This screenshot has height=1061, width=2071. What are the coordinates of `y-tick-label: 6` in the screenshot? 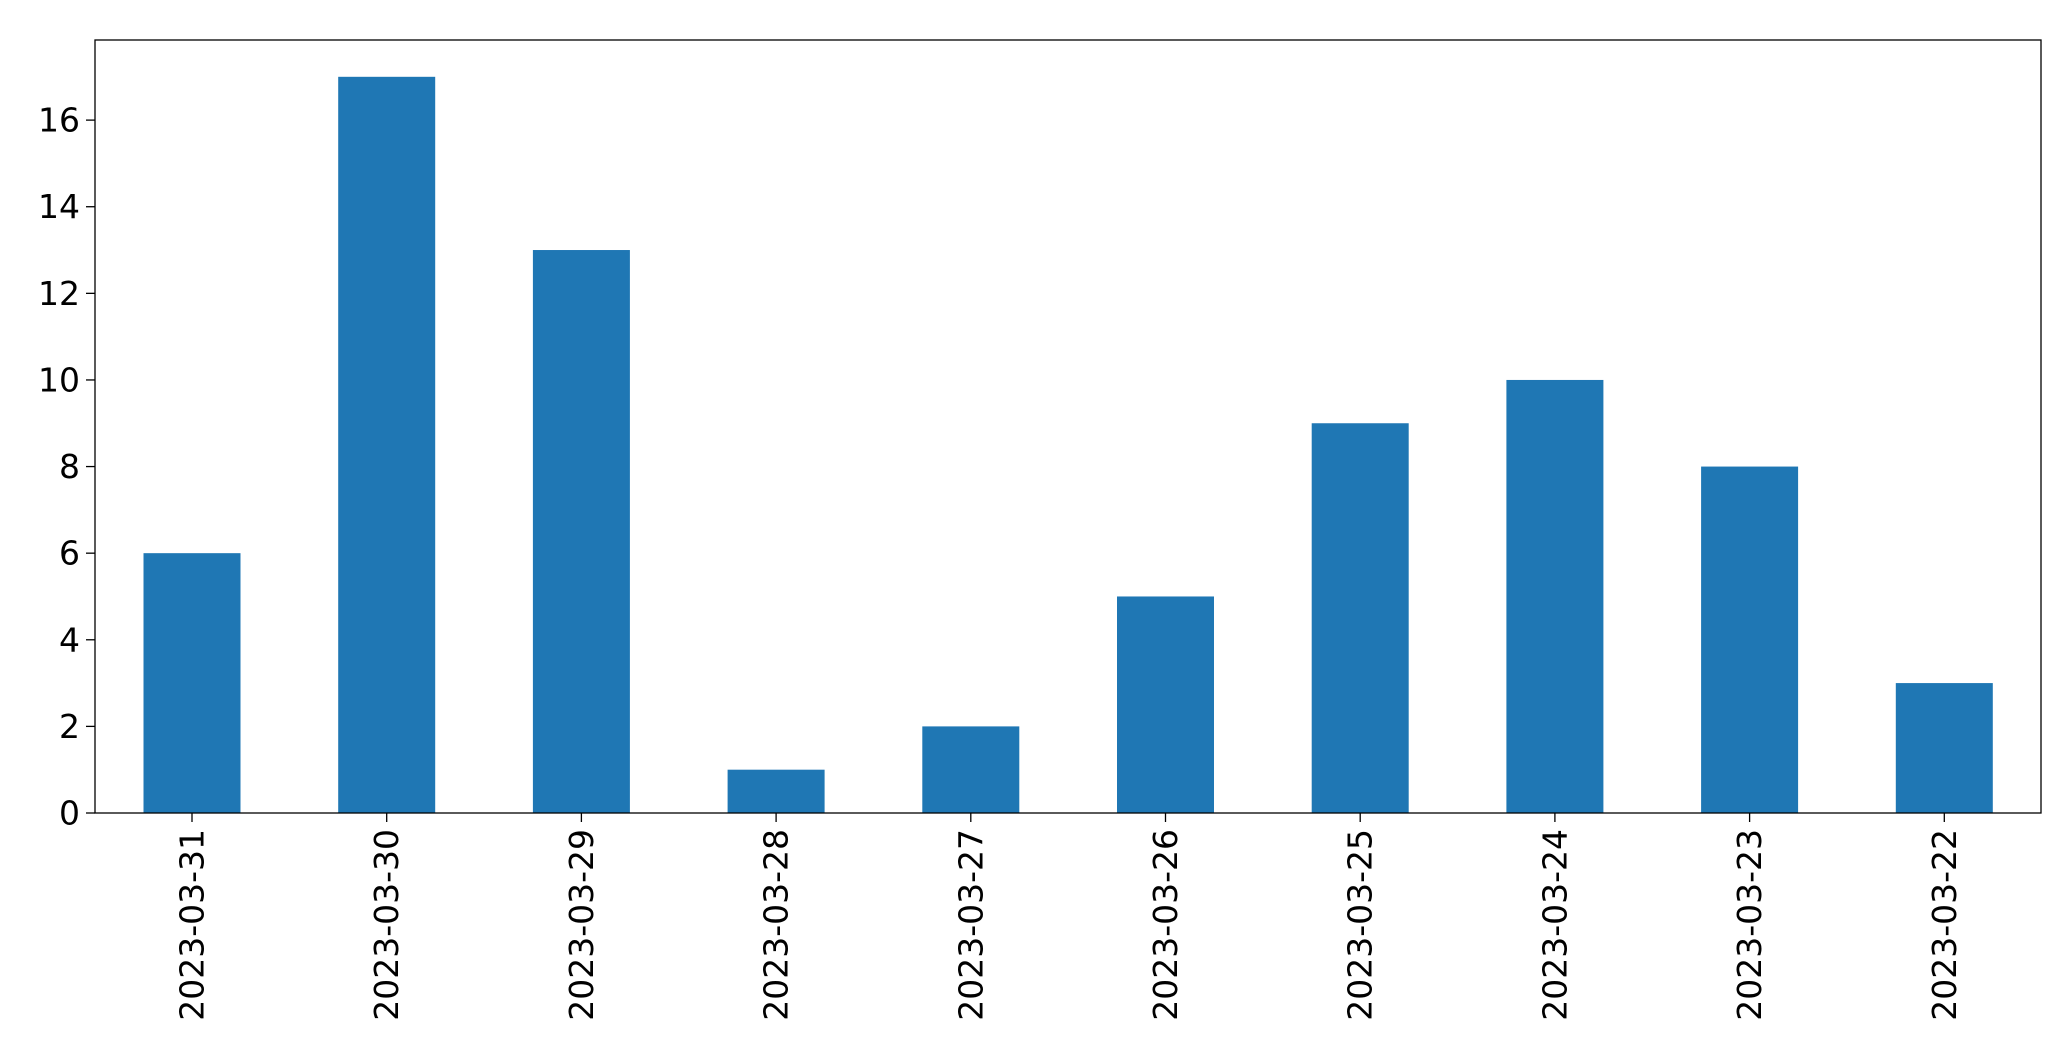 It's located at (69, 553).